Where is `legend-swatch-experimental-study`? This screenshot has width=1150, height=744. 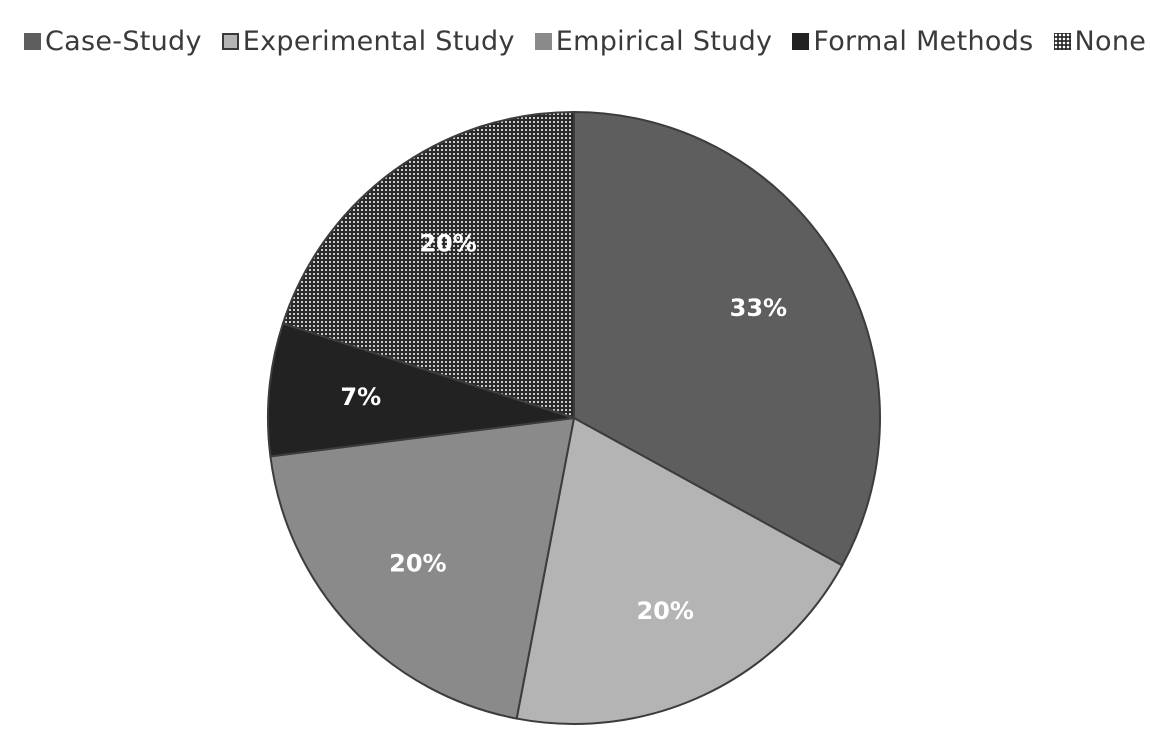 legend-swatch-experimental-study is located at coordinates (230, 41).